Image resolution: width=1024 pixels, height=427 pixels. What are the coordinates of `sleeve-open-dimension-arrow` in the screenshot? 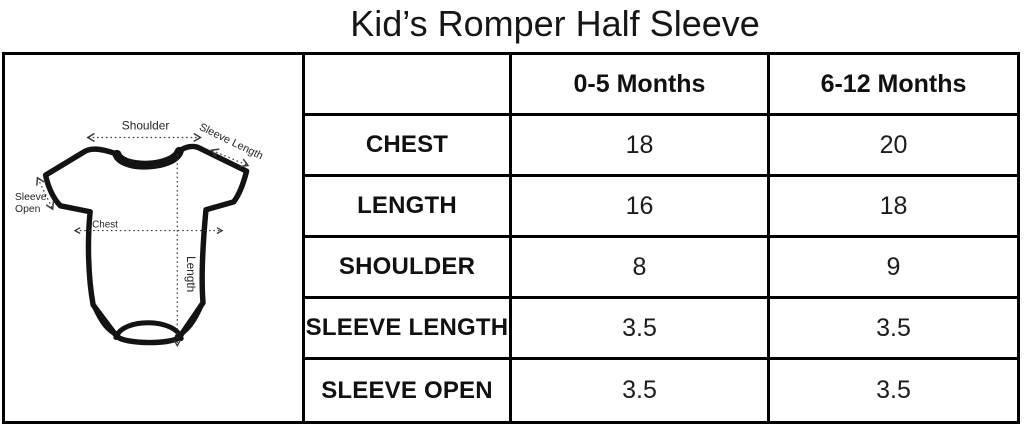 It's located at (45, 193).